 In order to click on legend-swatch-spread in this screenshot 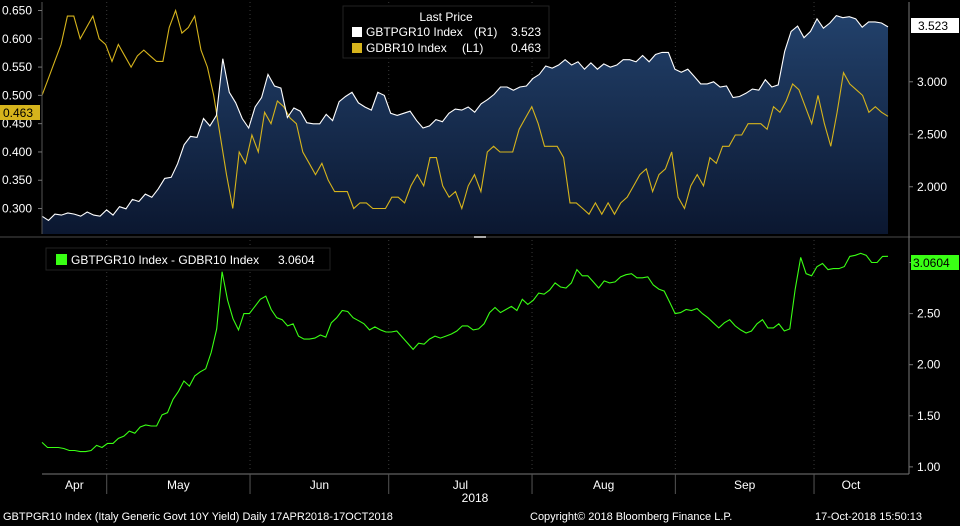, I will do `click(61, 259)`.